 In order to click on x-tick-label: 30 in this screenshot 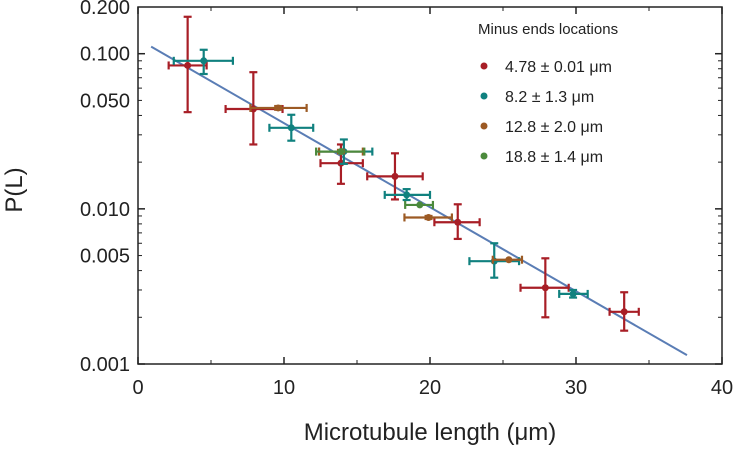, I will do `click(576, 388)`.